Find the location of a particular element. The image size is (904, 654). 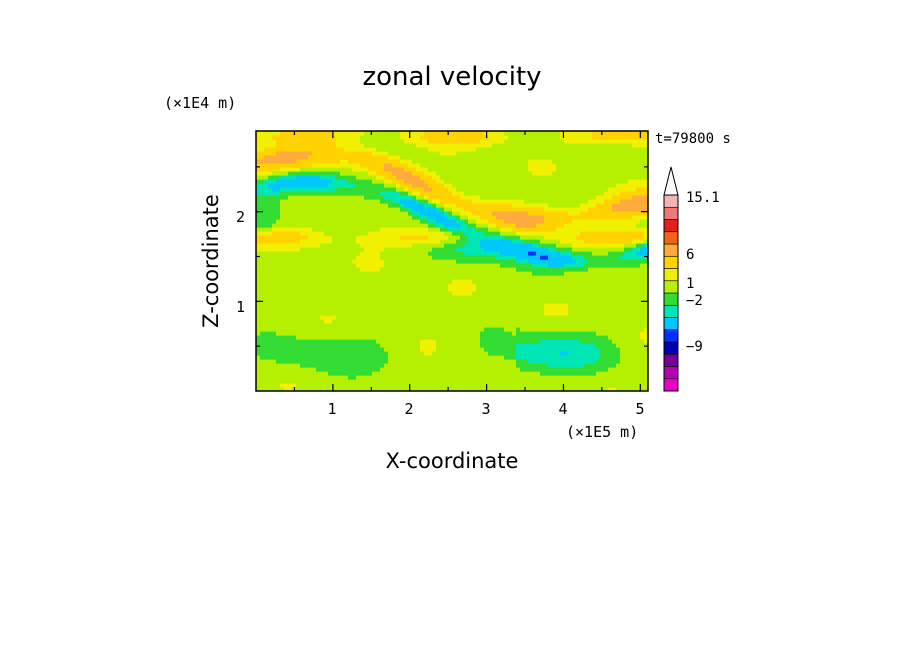

time-label: t=79800 s is located at coordinates (693, 139).